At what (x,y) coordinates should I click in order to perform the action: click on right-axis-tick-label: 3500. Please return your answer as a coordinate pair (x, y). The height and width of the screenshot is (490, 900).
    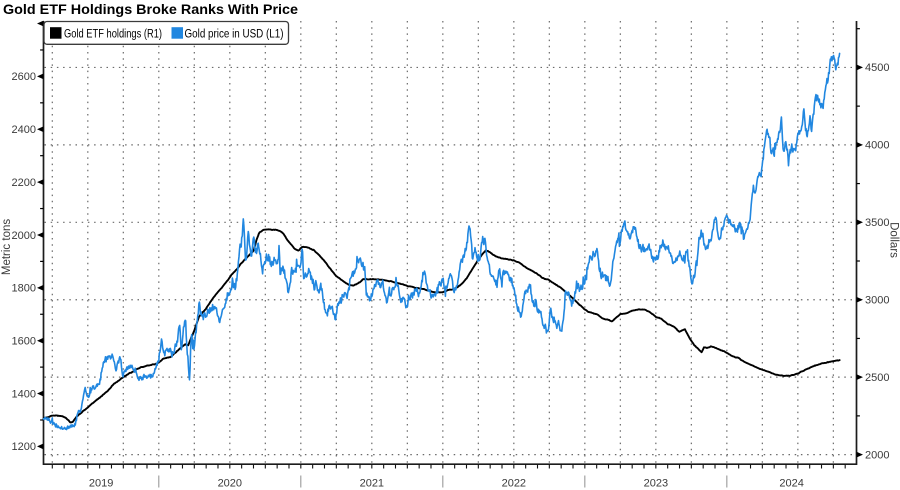
    Looking at the image, I should click on (877, 223).